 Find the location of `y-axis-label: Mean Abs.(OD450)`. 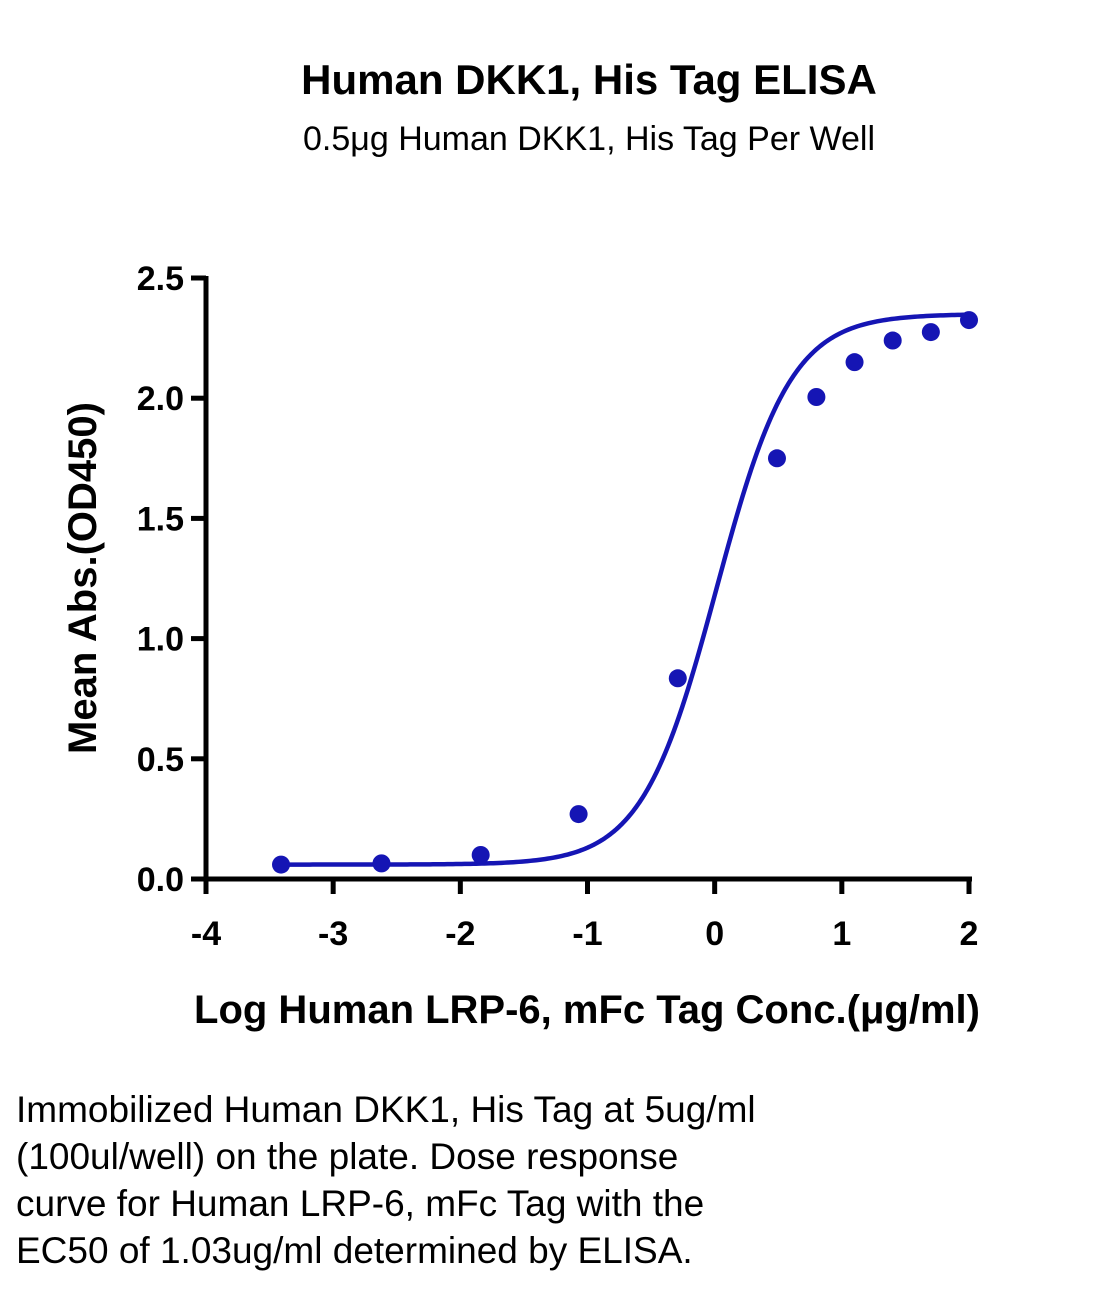

y-axis-label: Mean Abs.(OD450) is located at coordinates (83, 578).